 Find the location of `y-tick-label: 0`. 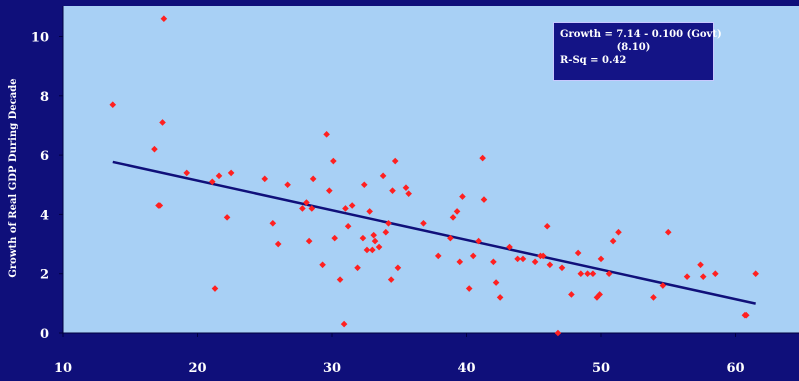

y-tick-label: 0 is located at coordinates (44, 334).